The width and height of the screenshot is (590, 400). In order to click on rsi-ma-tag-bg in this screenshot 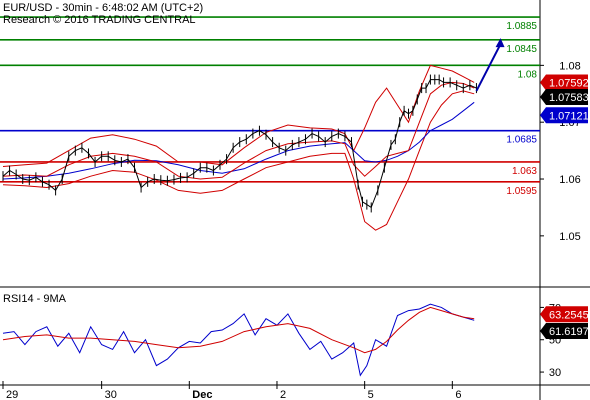, I will do `click(564, 314)`.